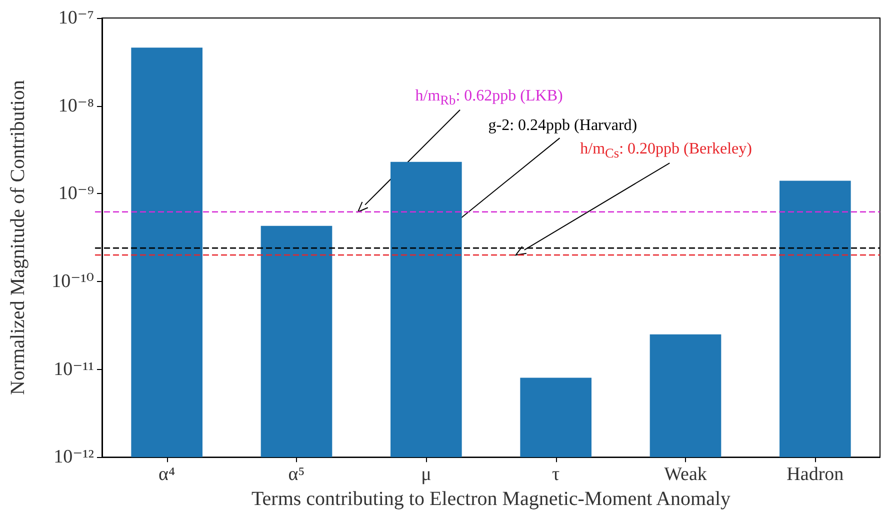  I want to click on ref-line-label: h/m$_{Cs}$: 0.20ppb (Berkeley), so click(666, 151).